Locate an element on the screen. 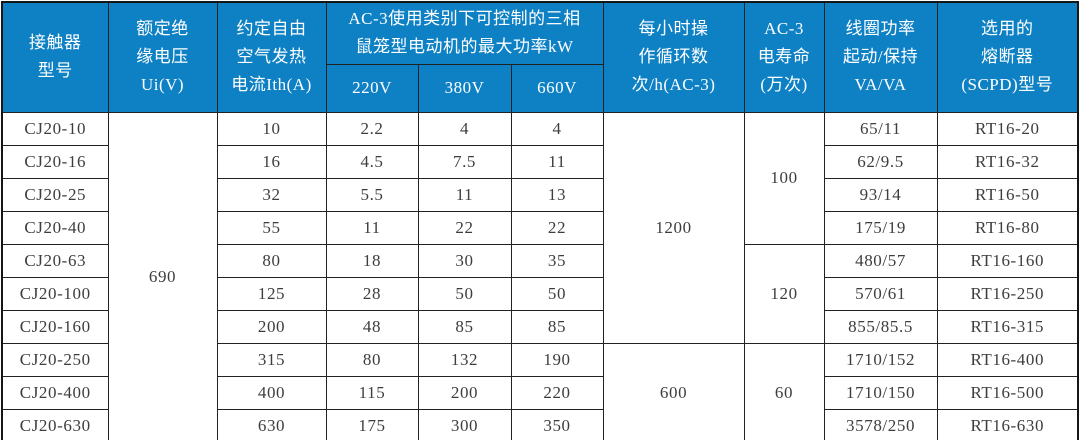 Image resolution: width=1085 pixels, height=440 pixels. cell-fuse-model: RT16-32 is located at coordinates (1007, 161).